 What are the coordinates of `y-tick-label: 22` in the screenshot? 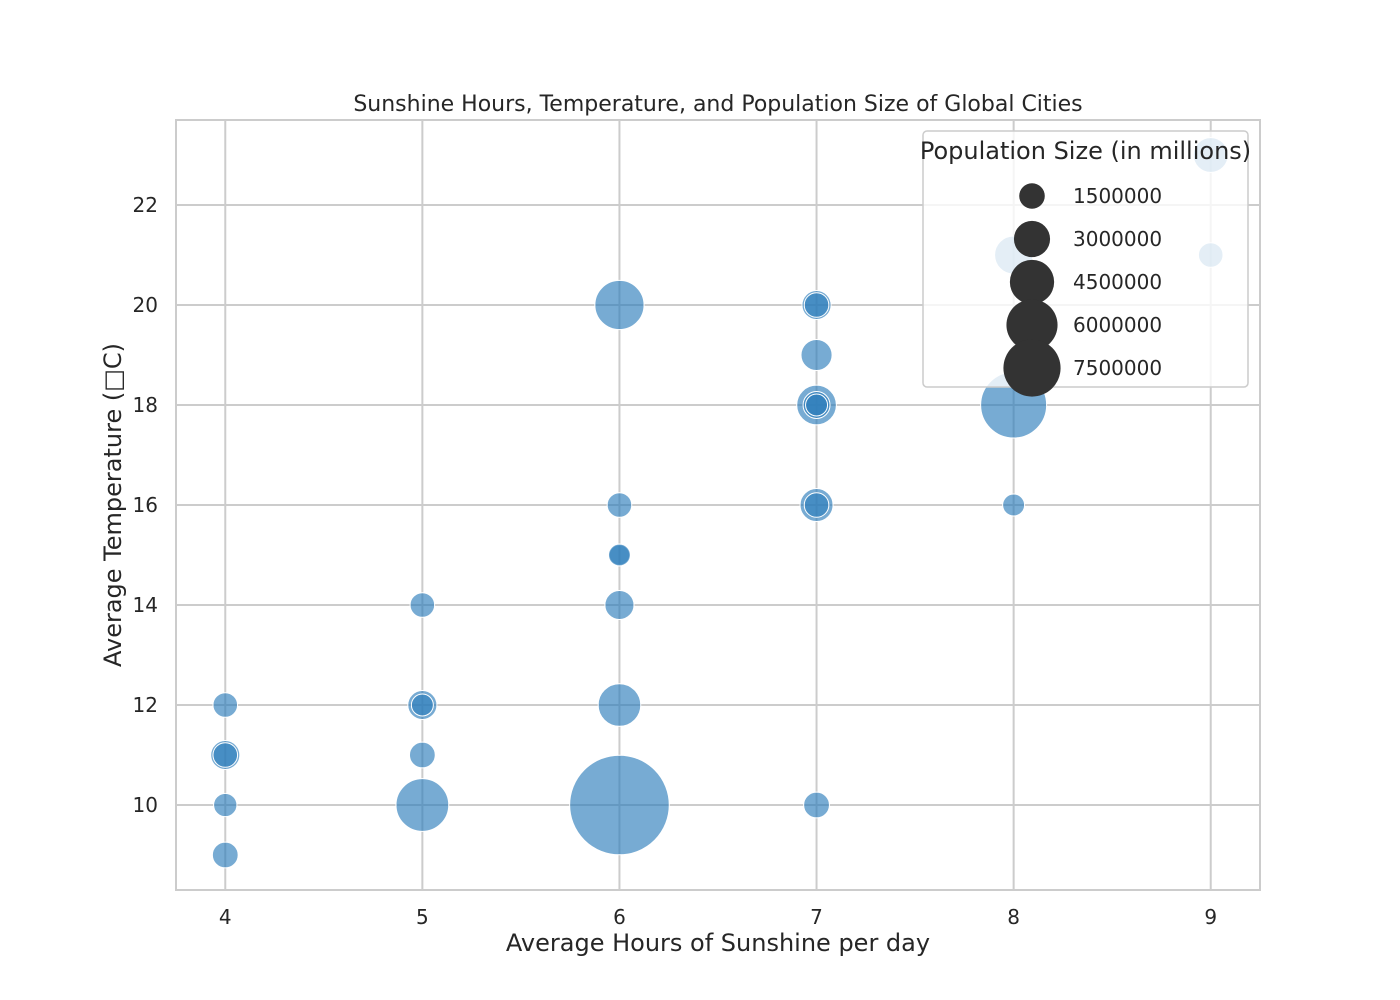 It's located at (145, 205).